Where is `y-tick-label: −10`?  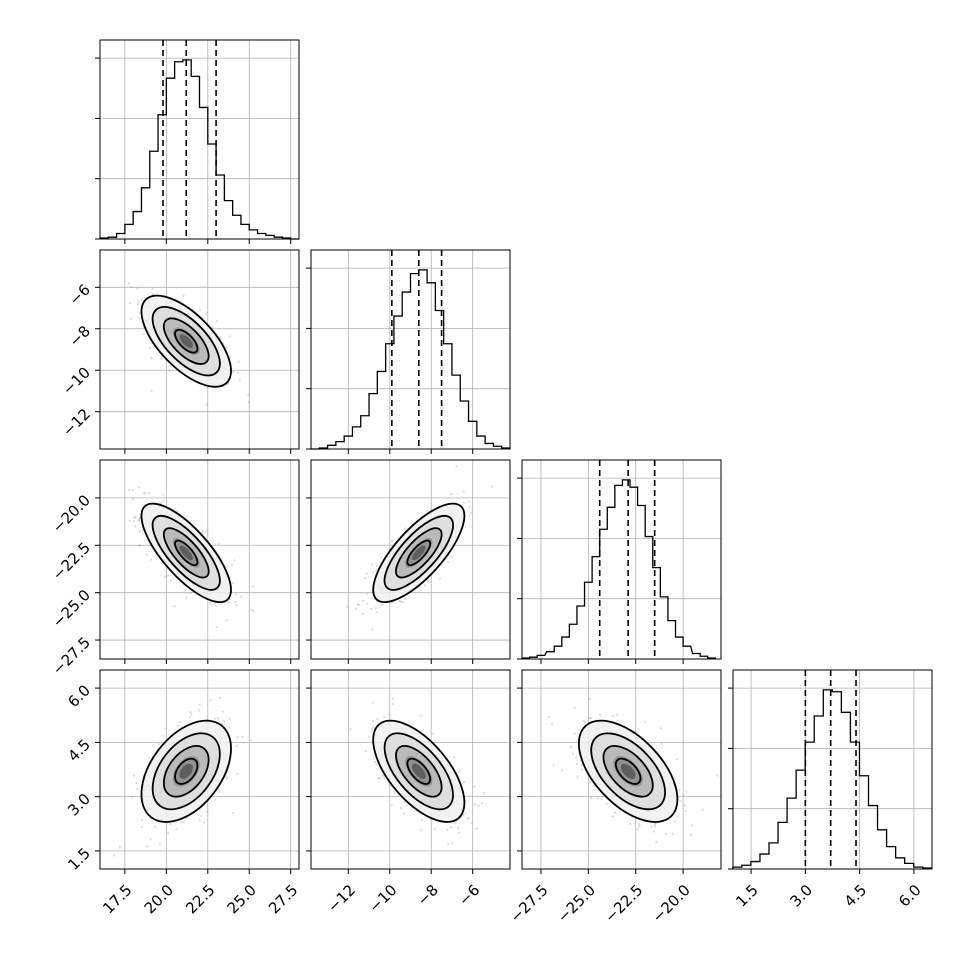
y-tick-label: −10 is located at coordinates (76, 381).